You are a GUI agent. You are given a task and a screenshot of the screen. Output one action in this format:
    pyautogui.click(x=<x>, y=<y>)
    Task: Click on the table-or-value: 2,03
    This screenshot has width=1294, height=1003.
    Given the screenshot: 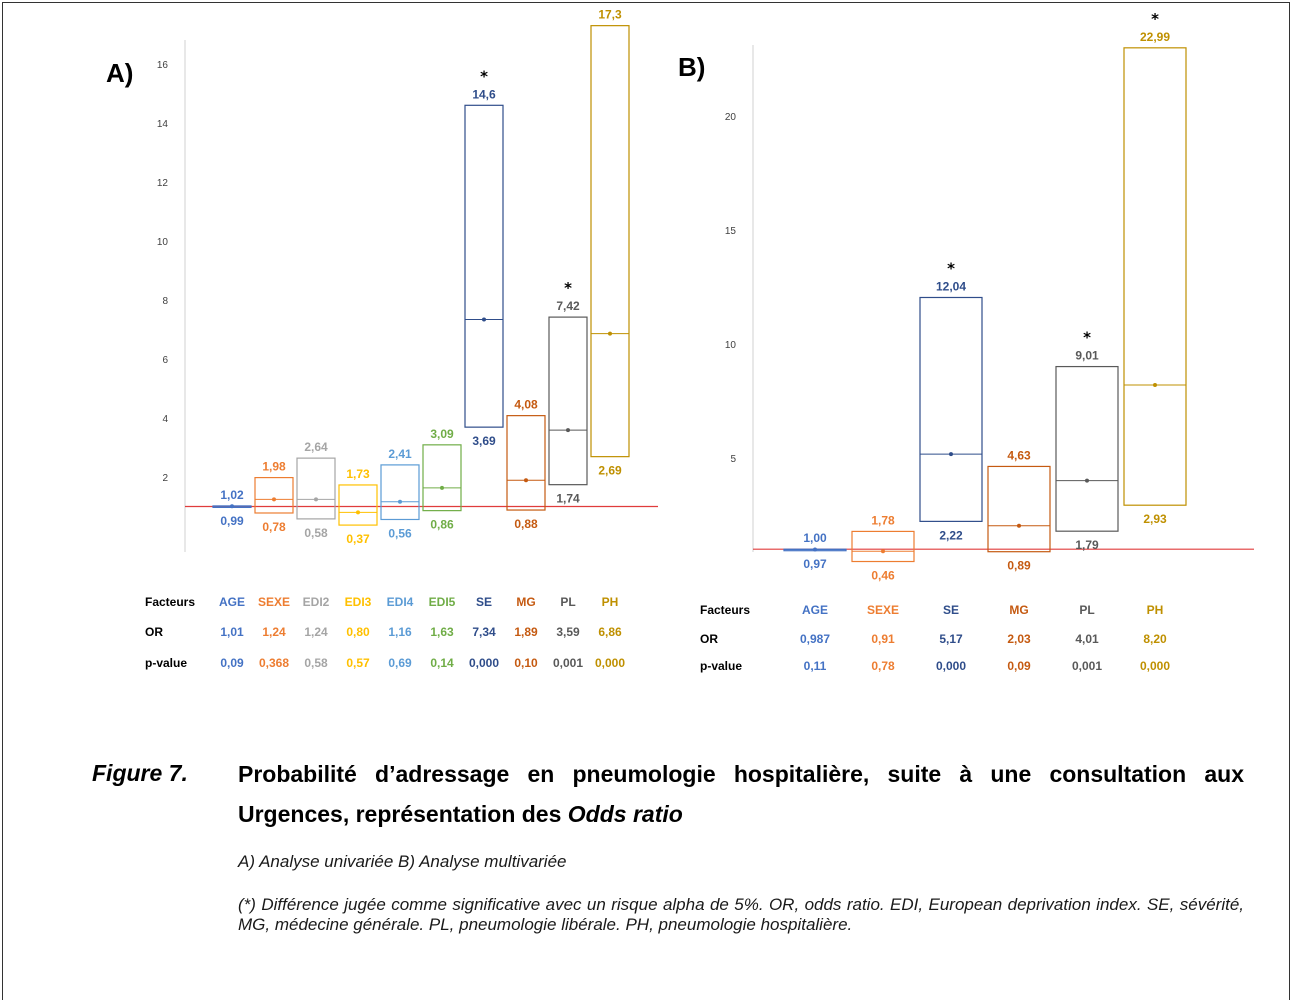 What is the action you would take?
    pyautogui.click(x=1019, y=639)
    